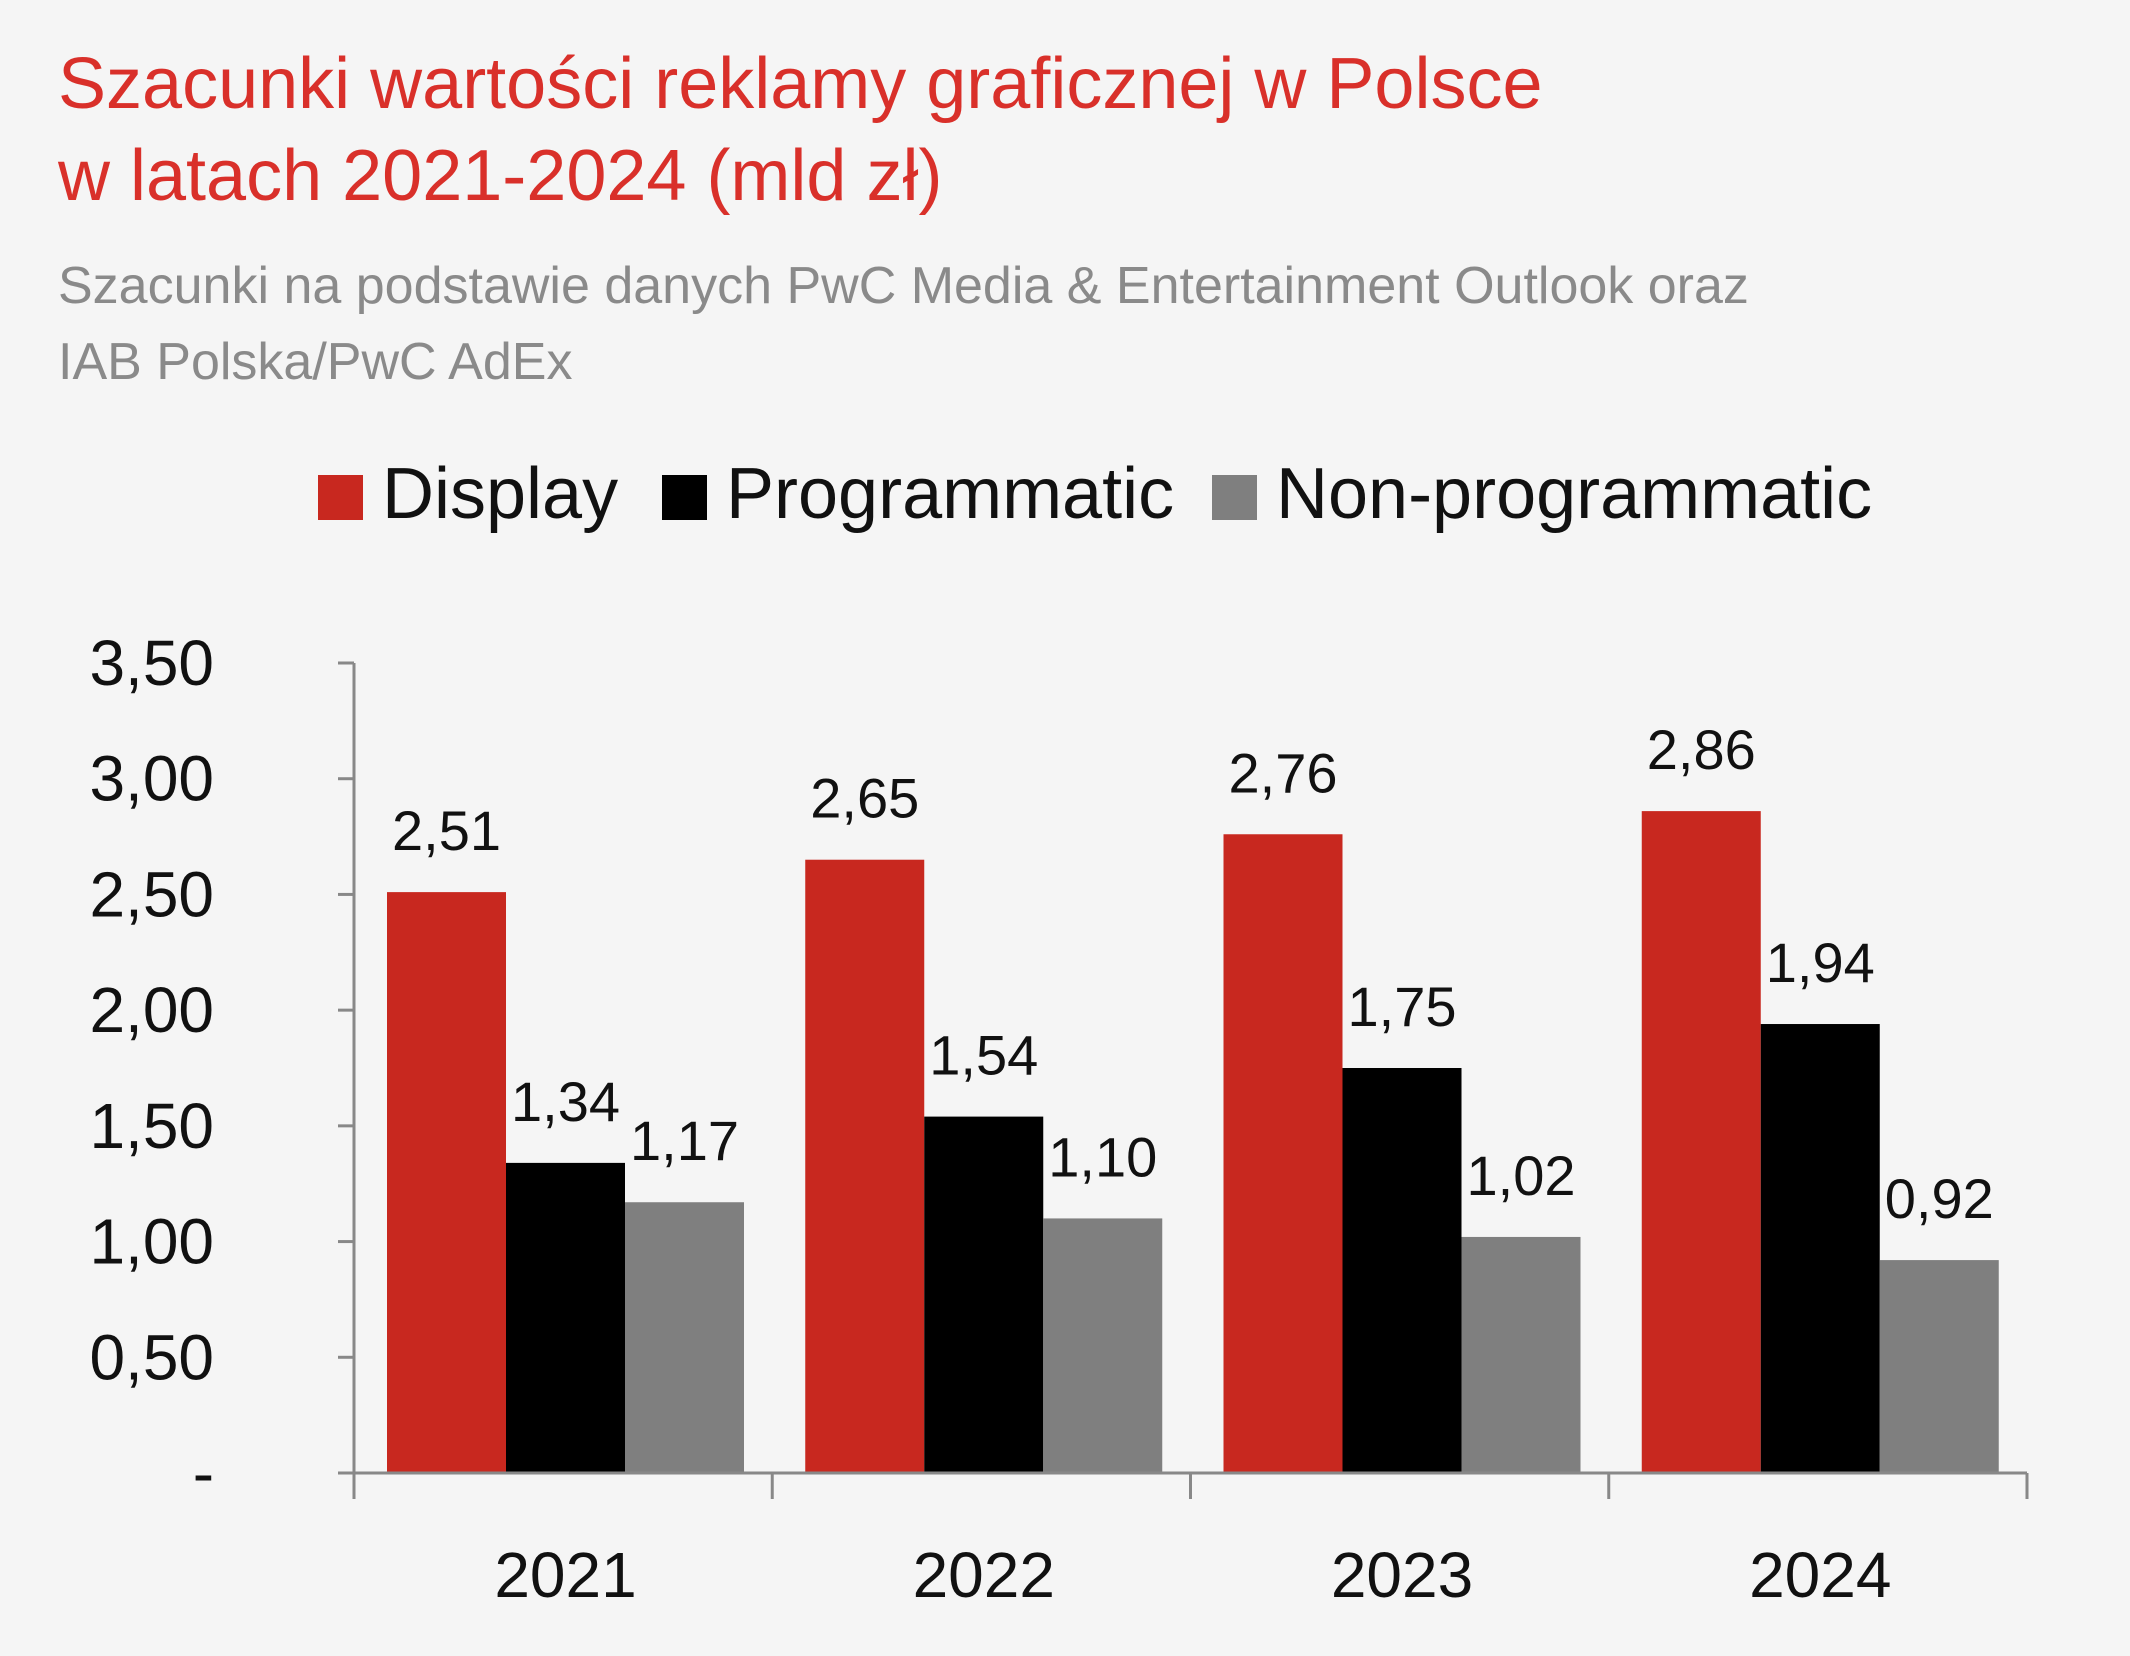  What do you see at coordinates (151, 1242) in the screenshot?
I see `y-tick-label-2: 1,00` at bounding box center [151, 1242].